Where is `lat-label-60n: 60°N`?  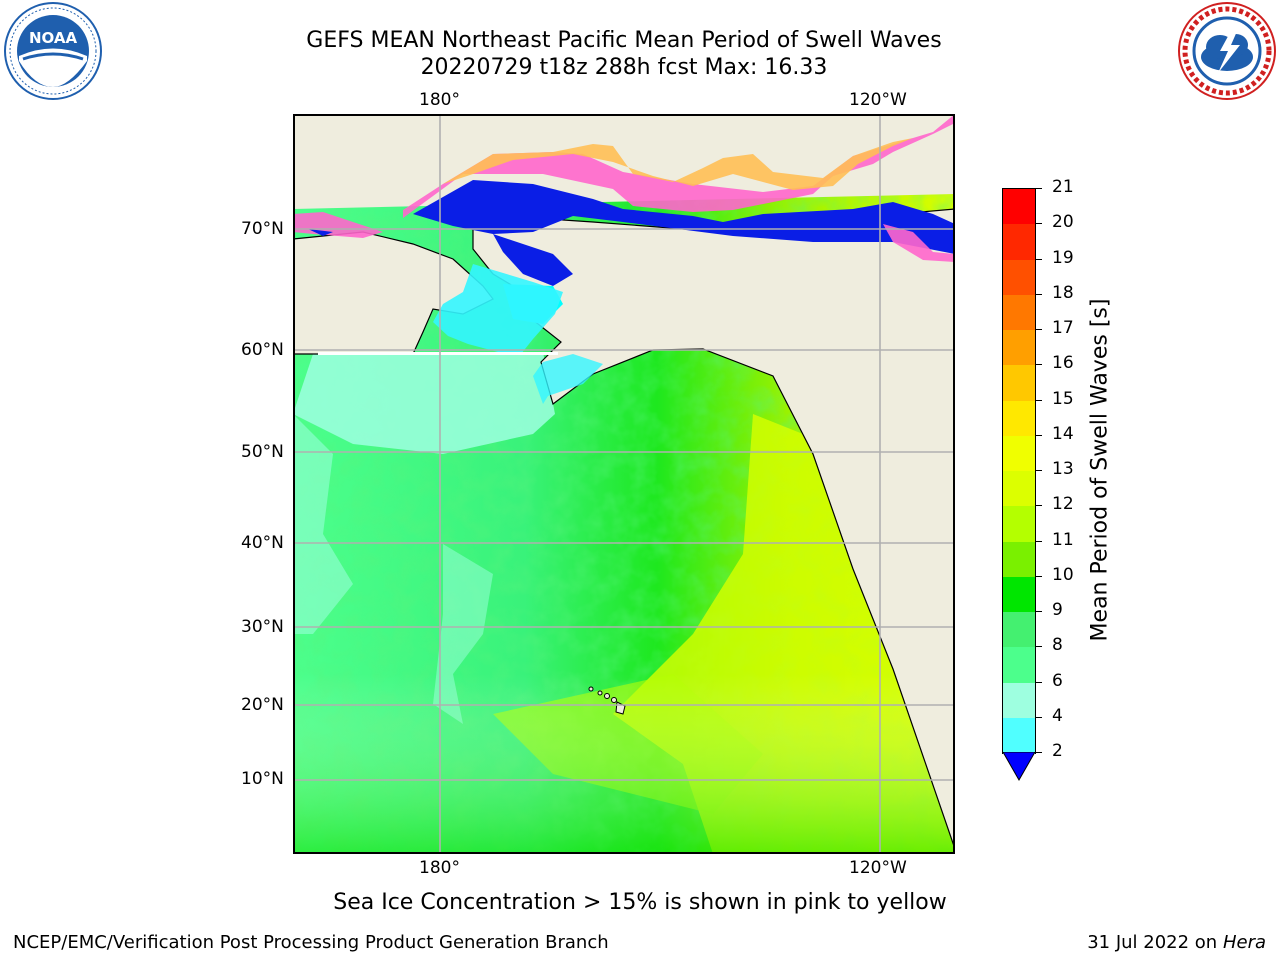 lat-label-60n: 60°N is located at coordinates (262, 350).